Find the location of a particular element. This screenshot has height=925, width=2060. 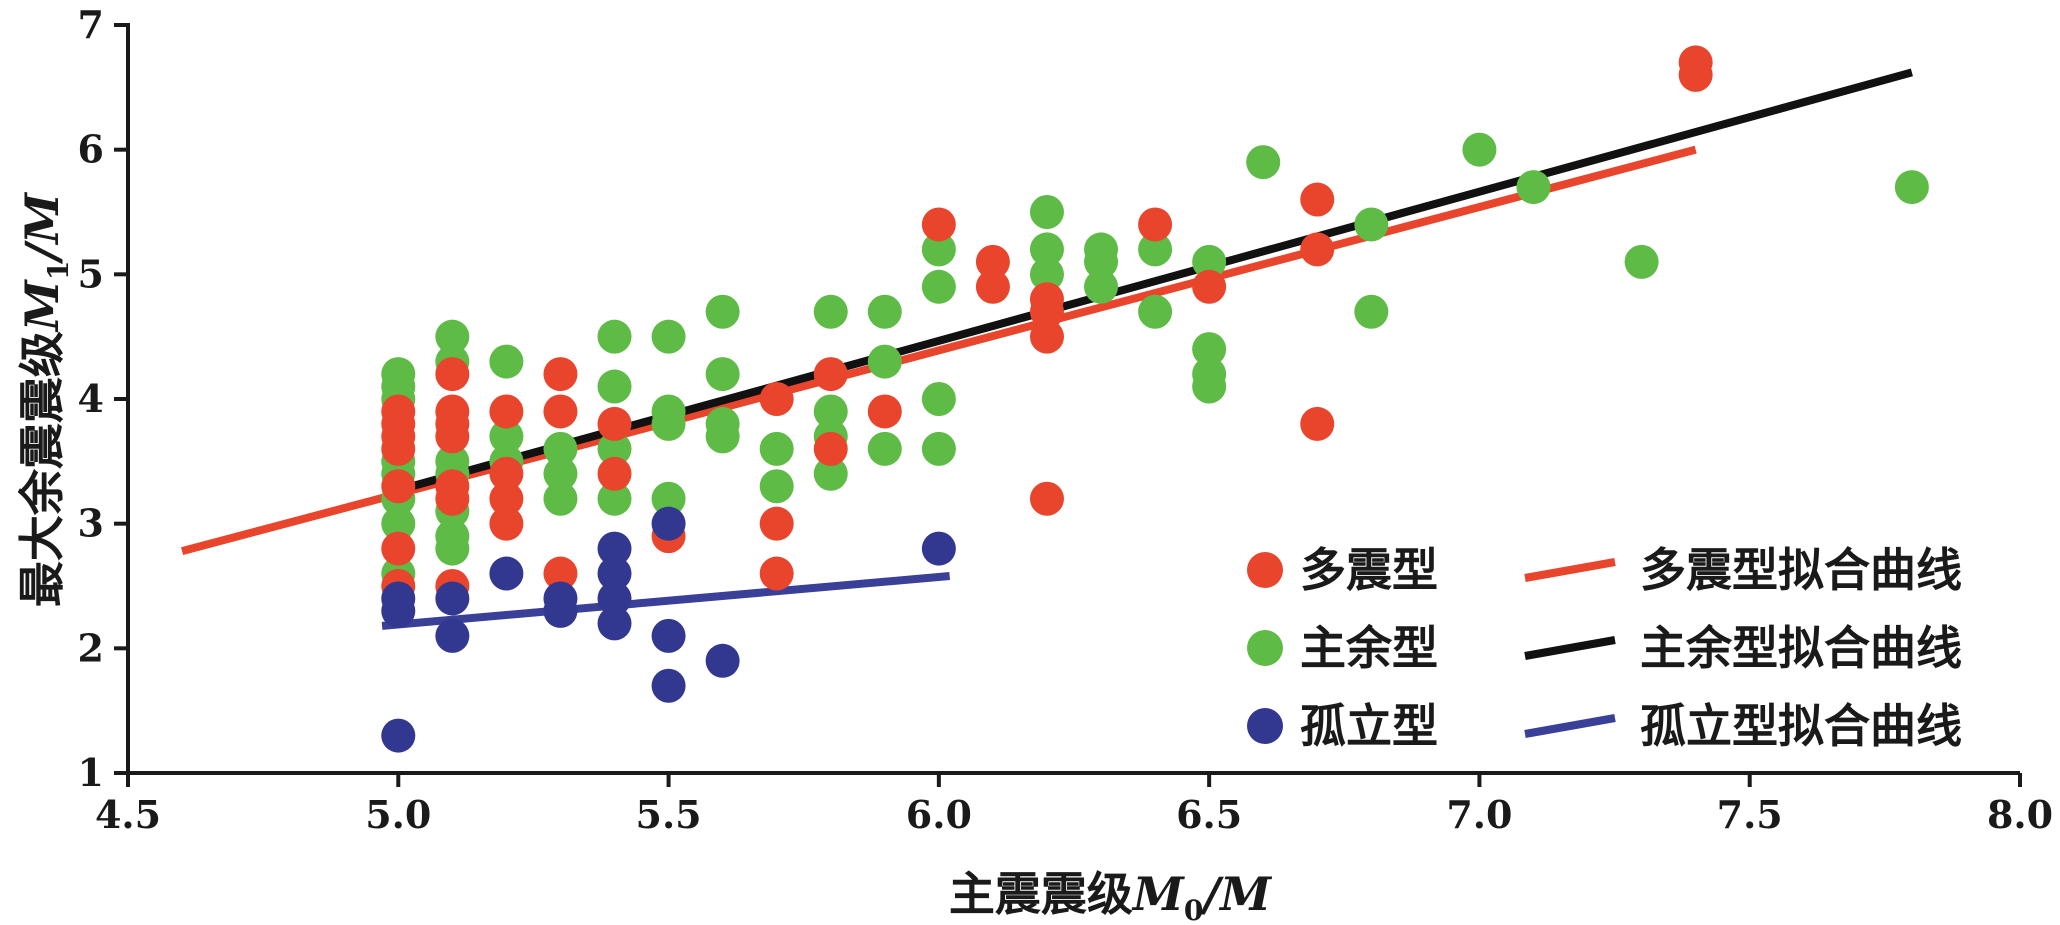

y-tick-label: 7 is located at coordinates (91, 24).